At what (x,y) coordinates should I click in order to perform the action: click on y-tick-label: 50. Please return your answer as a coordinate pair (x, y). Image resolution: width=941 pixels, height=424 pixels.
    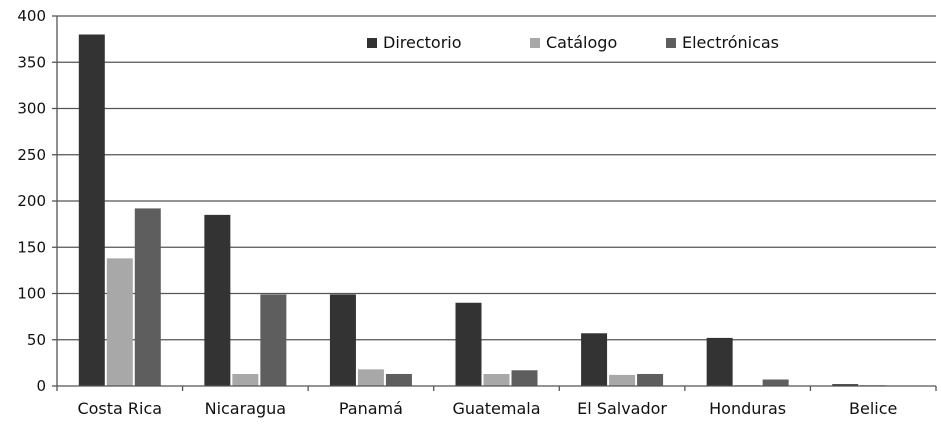
    Looking at the image, I should click on (36, 340).